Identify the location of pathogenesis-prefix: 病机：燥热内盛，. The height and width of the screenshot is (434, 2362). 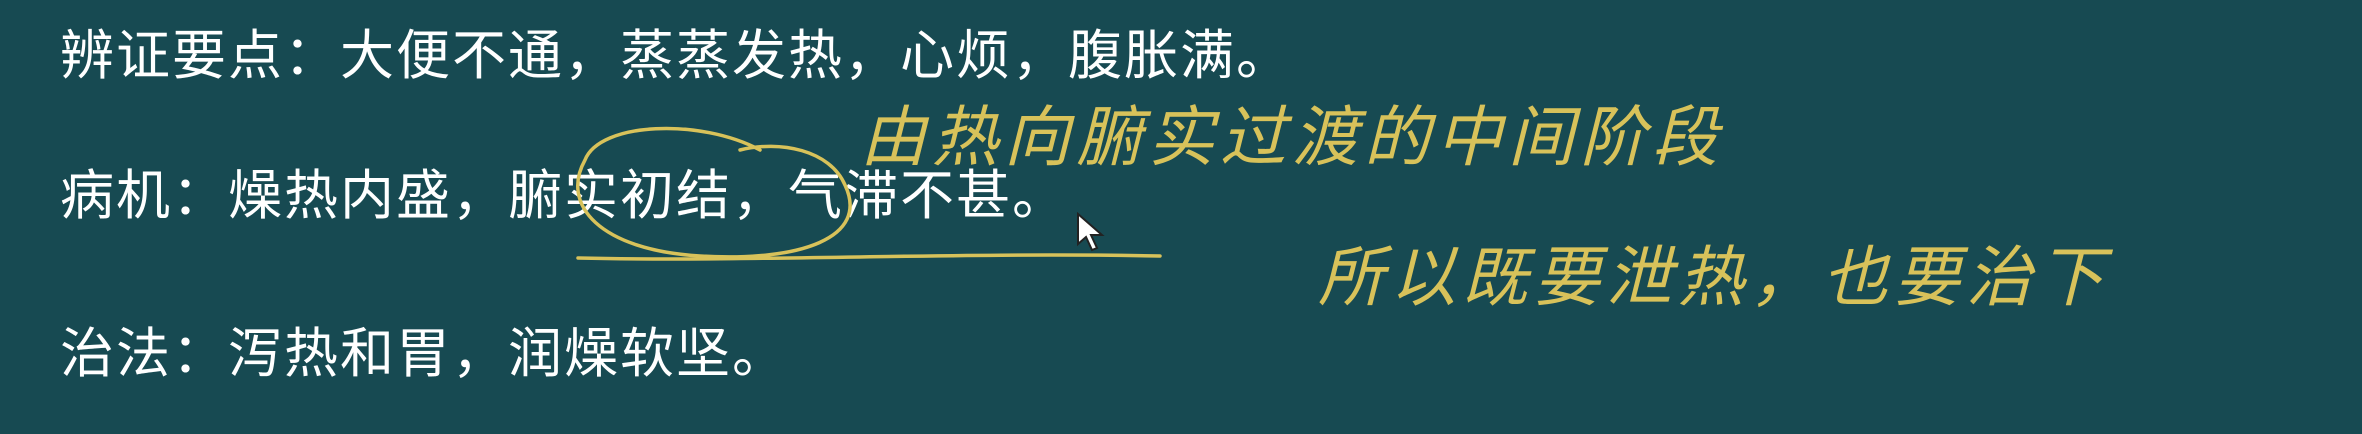
(284, 195).